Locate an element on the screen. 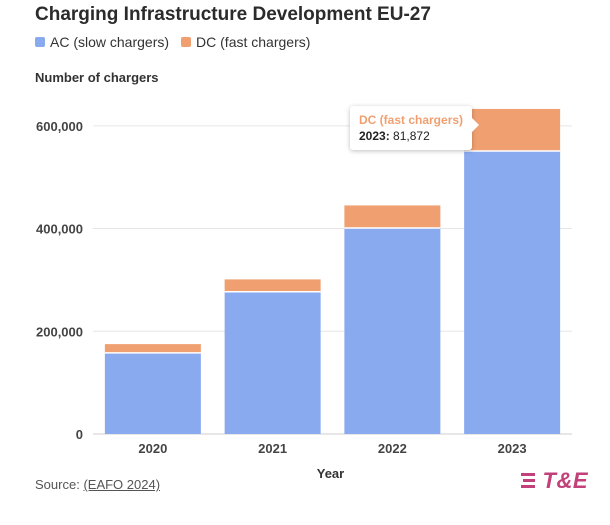  legend-swatch-ac is located at coordinates (40, 42).